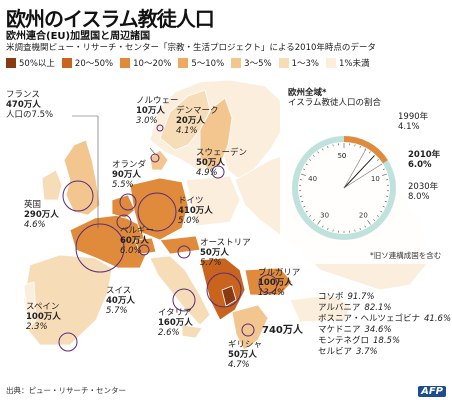 The width and height of the screenshot is (452, 400). What do you see at coordinates (157, 212) in the screenshot?
I see `germany-circle` at bounding box center [157, 212].